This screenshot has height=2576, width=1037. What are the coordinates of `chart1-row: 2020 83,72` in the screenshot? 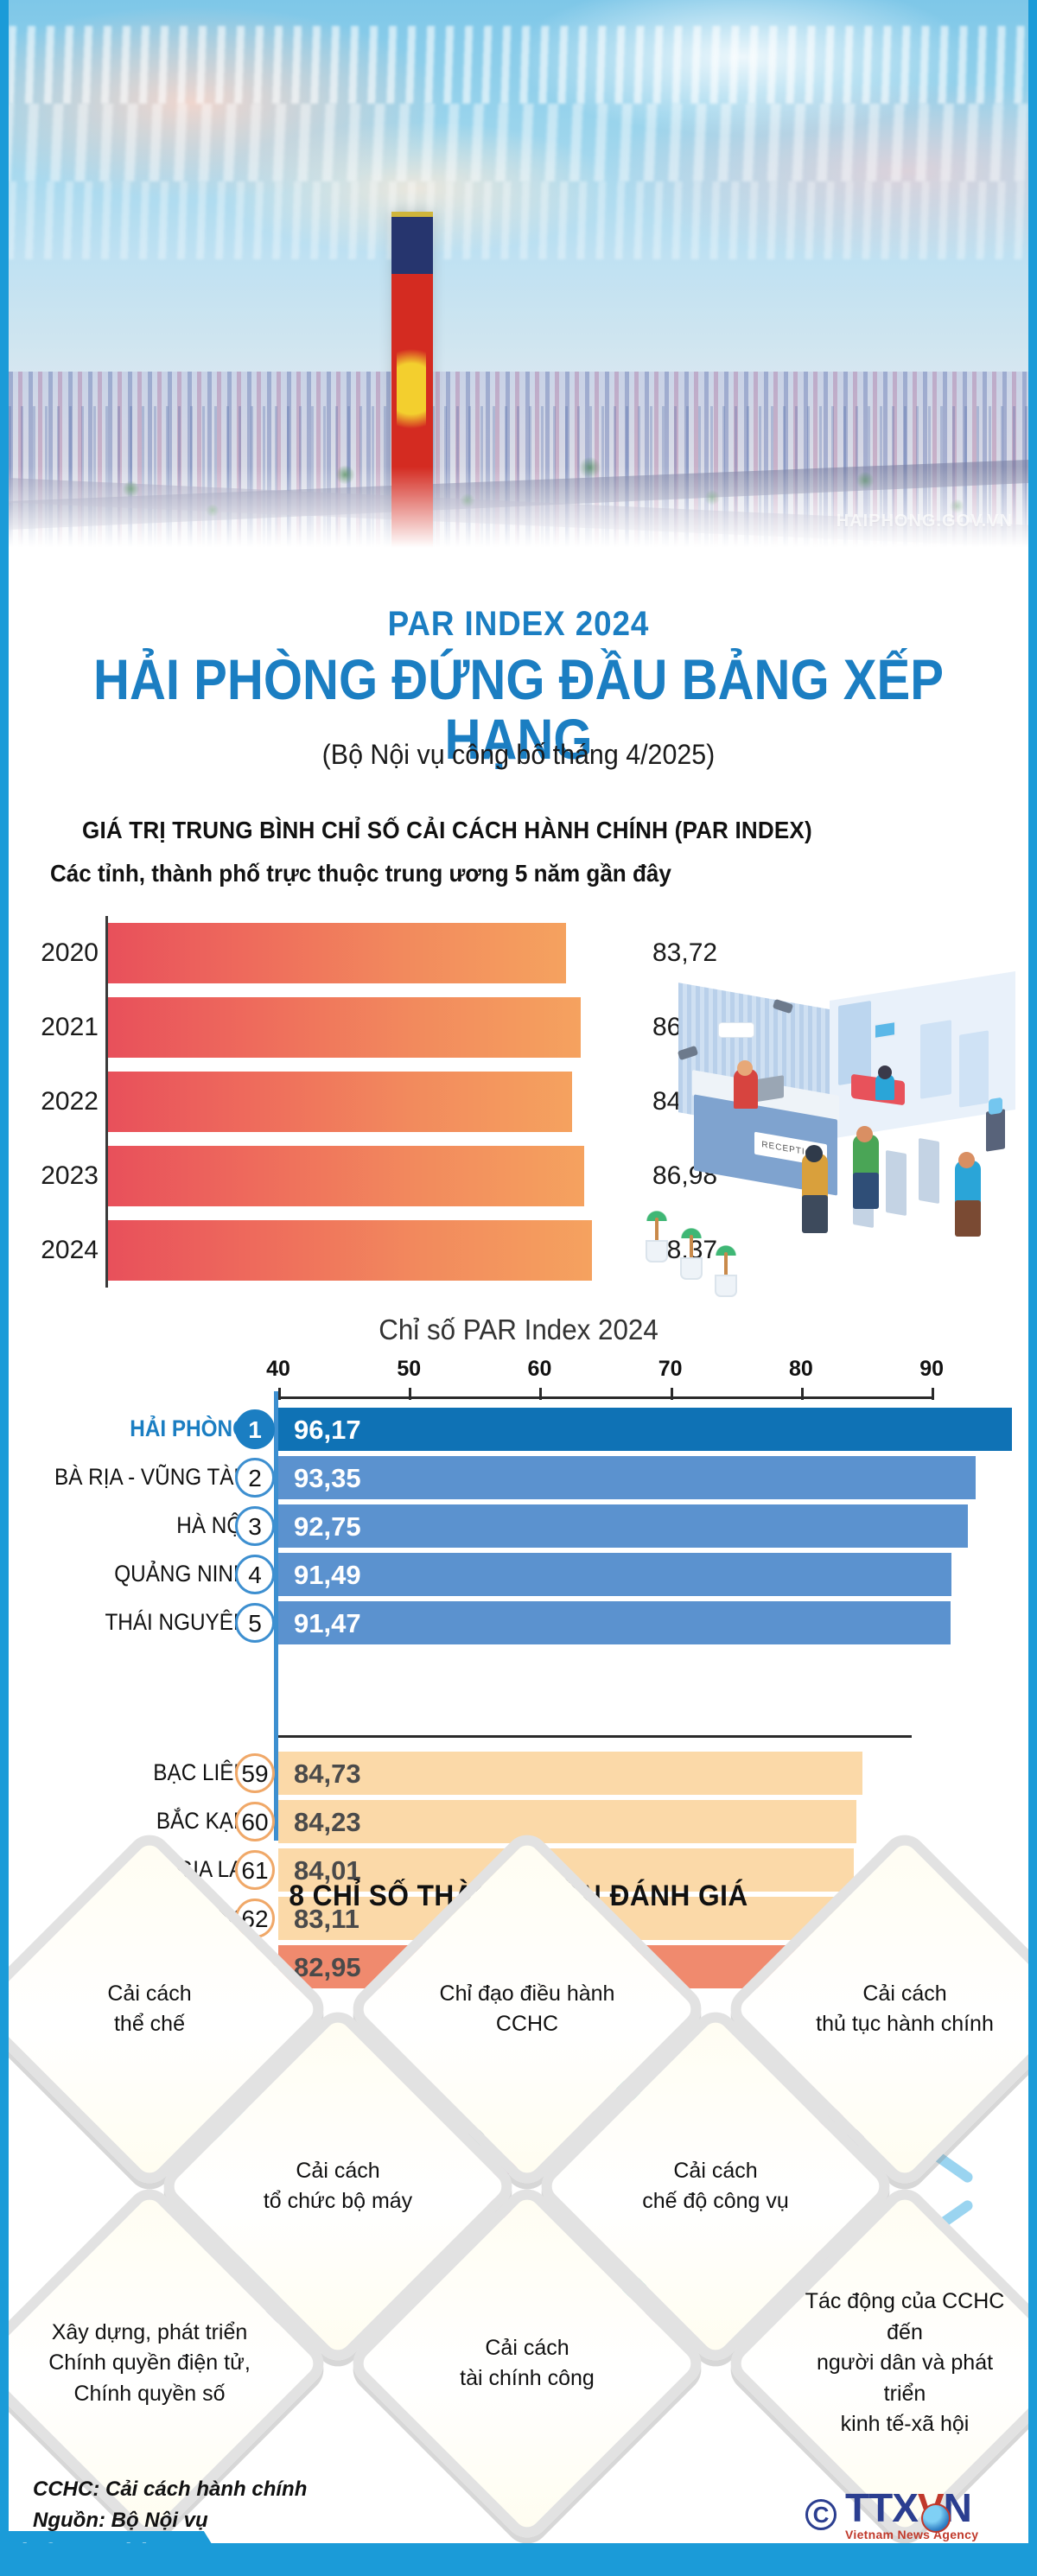 It's located at (518, 953).